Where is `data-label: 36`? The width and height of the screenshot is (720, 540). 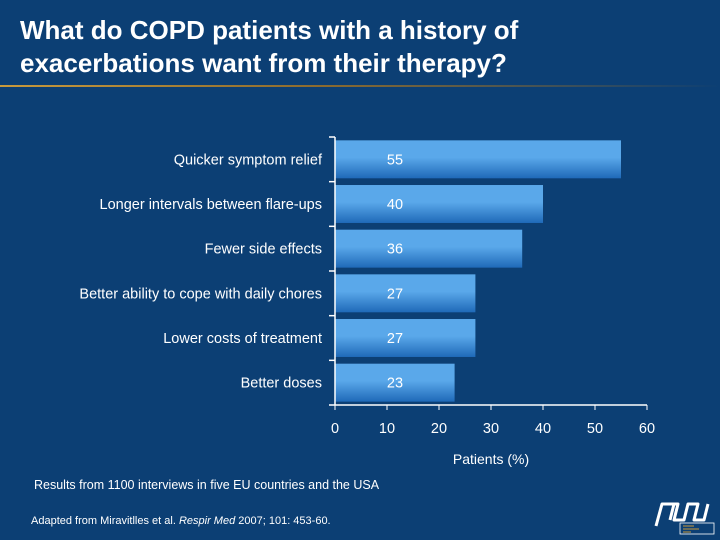
data-label: 36 is located at coordinates (395, 250).